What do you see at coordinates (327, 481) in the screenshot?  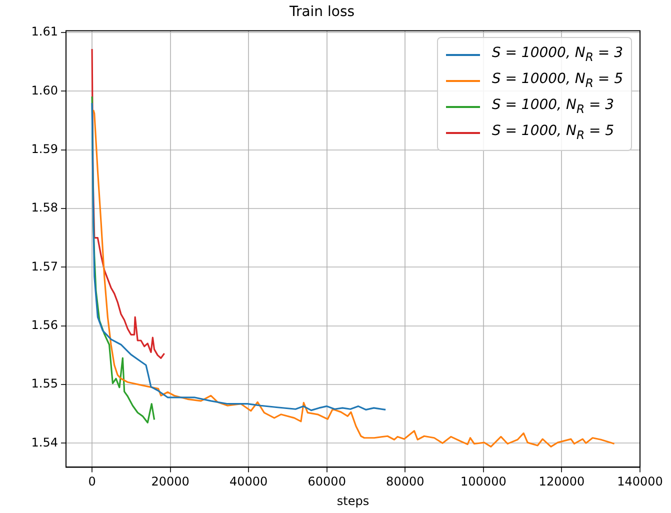 I see `x-tick-label: 60000` at bounding box center [327, 481].